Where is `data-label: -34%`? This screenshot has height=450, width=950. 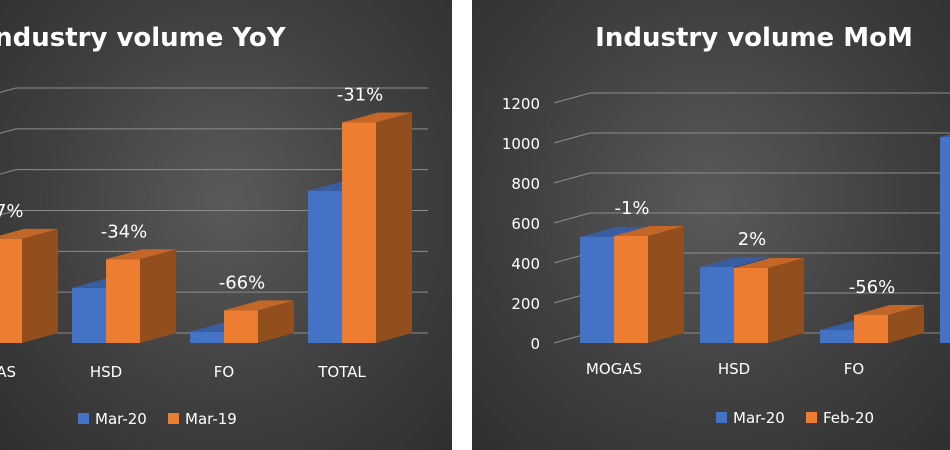
data-label: -34% is located at coordinates (124, 231).